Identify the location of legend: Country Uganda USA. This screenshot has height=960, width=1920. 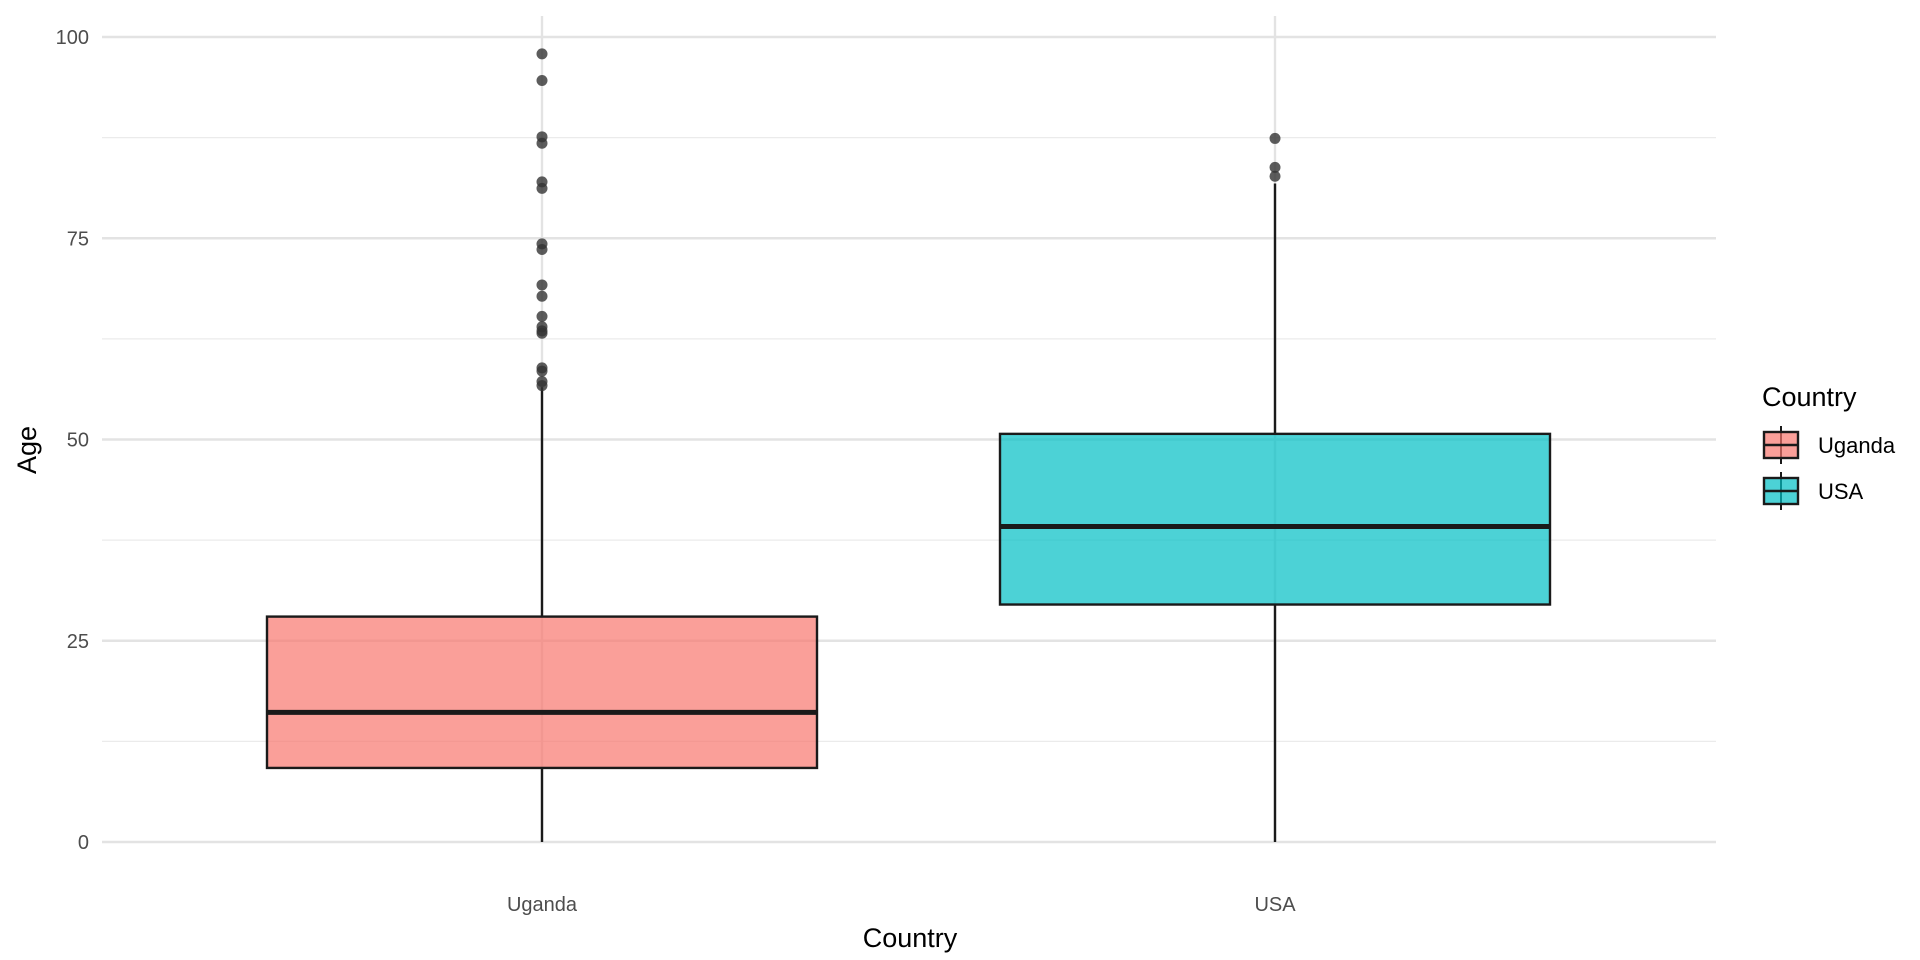
(1829, 446).